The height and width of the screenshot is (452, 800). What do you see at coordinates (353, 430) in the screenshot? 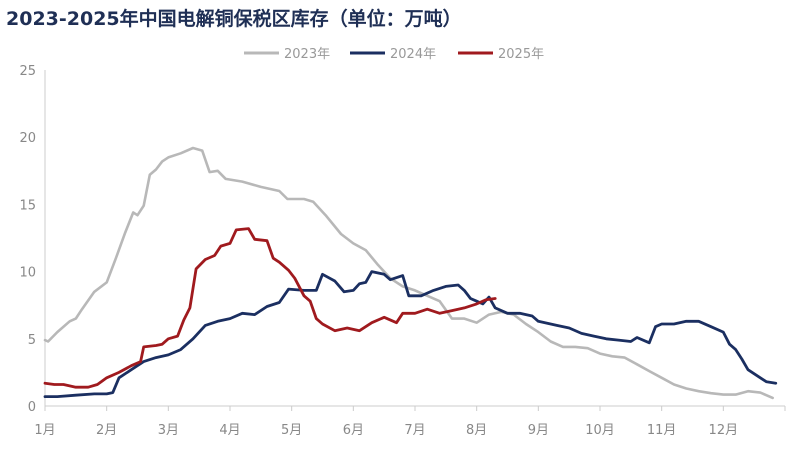
I see `x-tick-label: 6月` at bounding box center [353, 430].